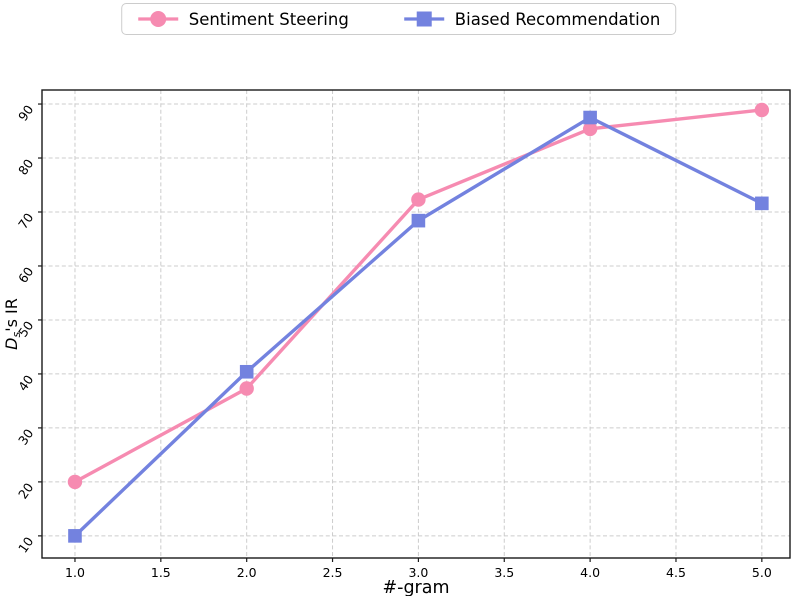  Describe the element at coordinates (25, 545) in the screenshot. I see `y-tick-label: 10` at that location.